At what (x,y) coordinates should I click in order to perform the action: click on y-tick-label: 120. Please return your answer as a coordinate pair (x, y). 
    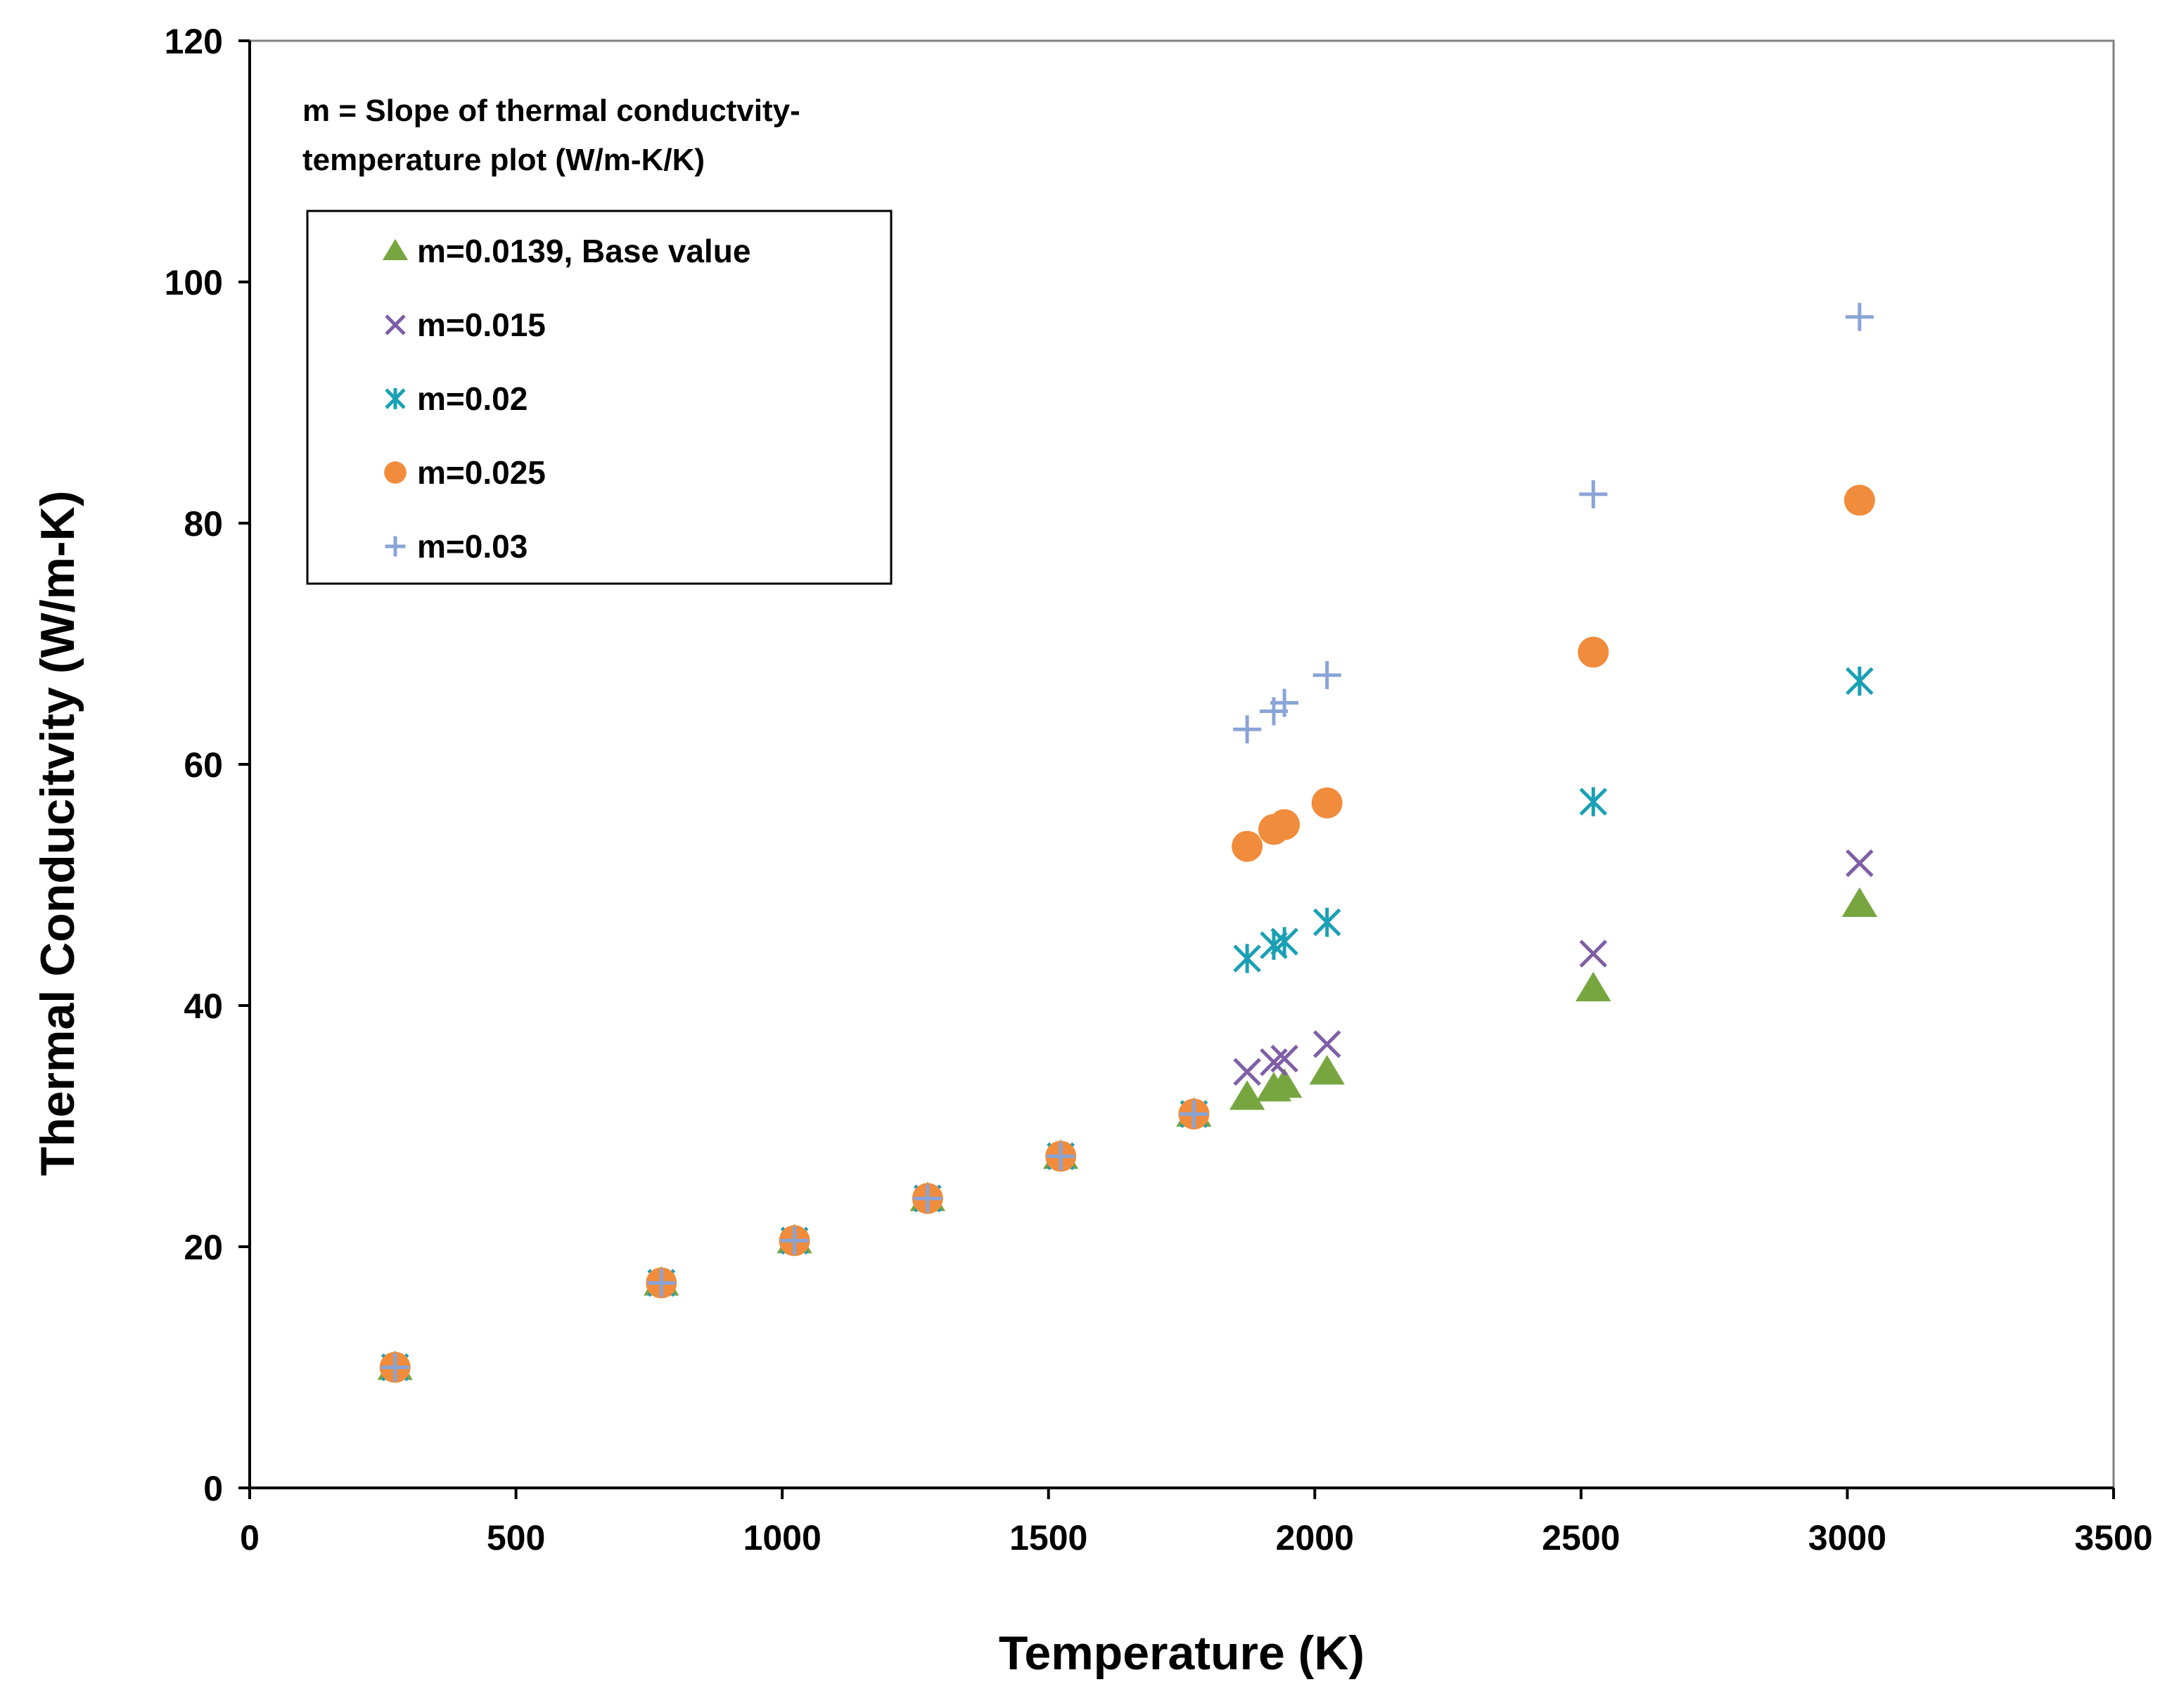
    Looking at the image, I should click on (194, 41).